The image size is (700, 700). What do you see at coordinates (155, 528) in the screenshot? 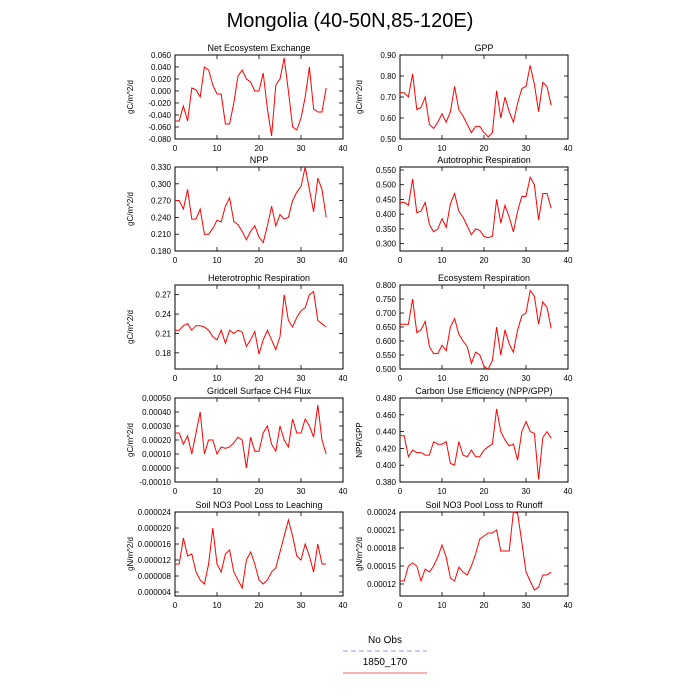
I see `y-tick-label: 0.000020` at bounding box center [155, 528].